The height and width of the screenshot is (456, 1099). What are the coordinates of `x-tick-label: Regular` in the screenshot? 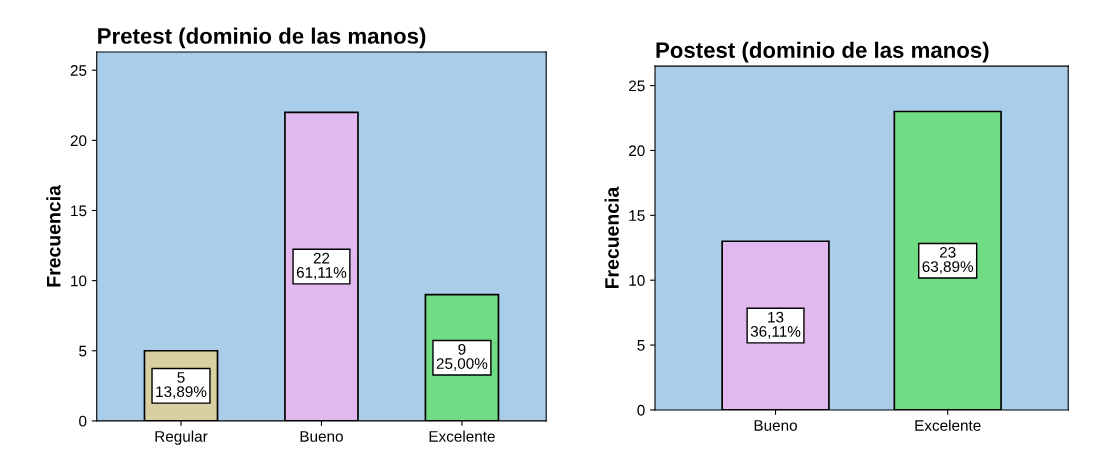 It's located at (181, 437).